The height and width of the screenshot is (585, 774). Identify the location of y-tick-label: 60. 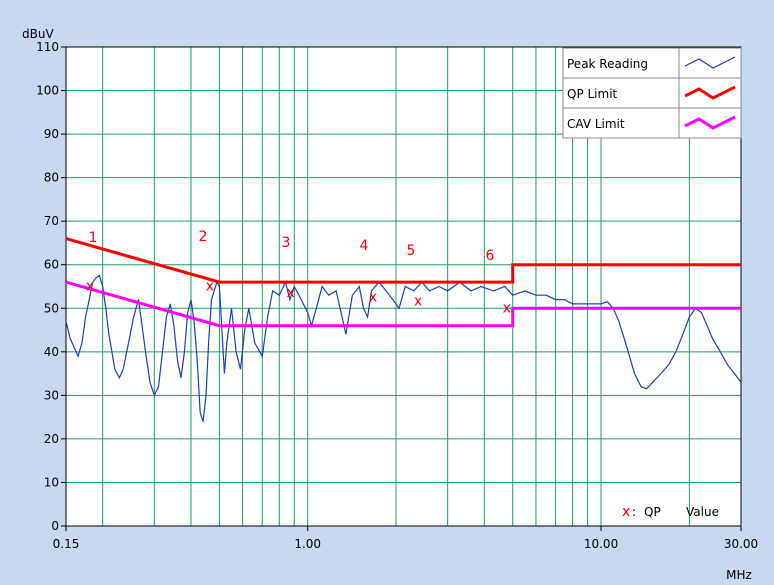
(51, 265).